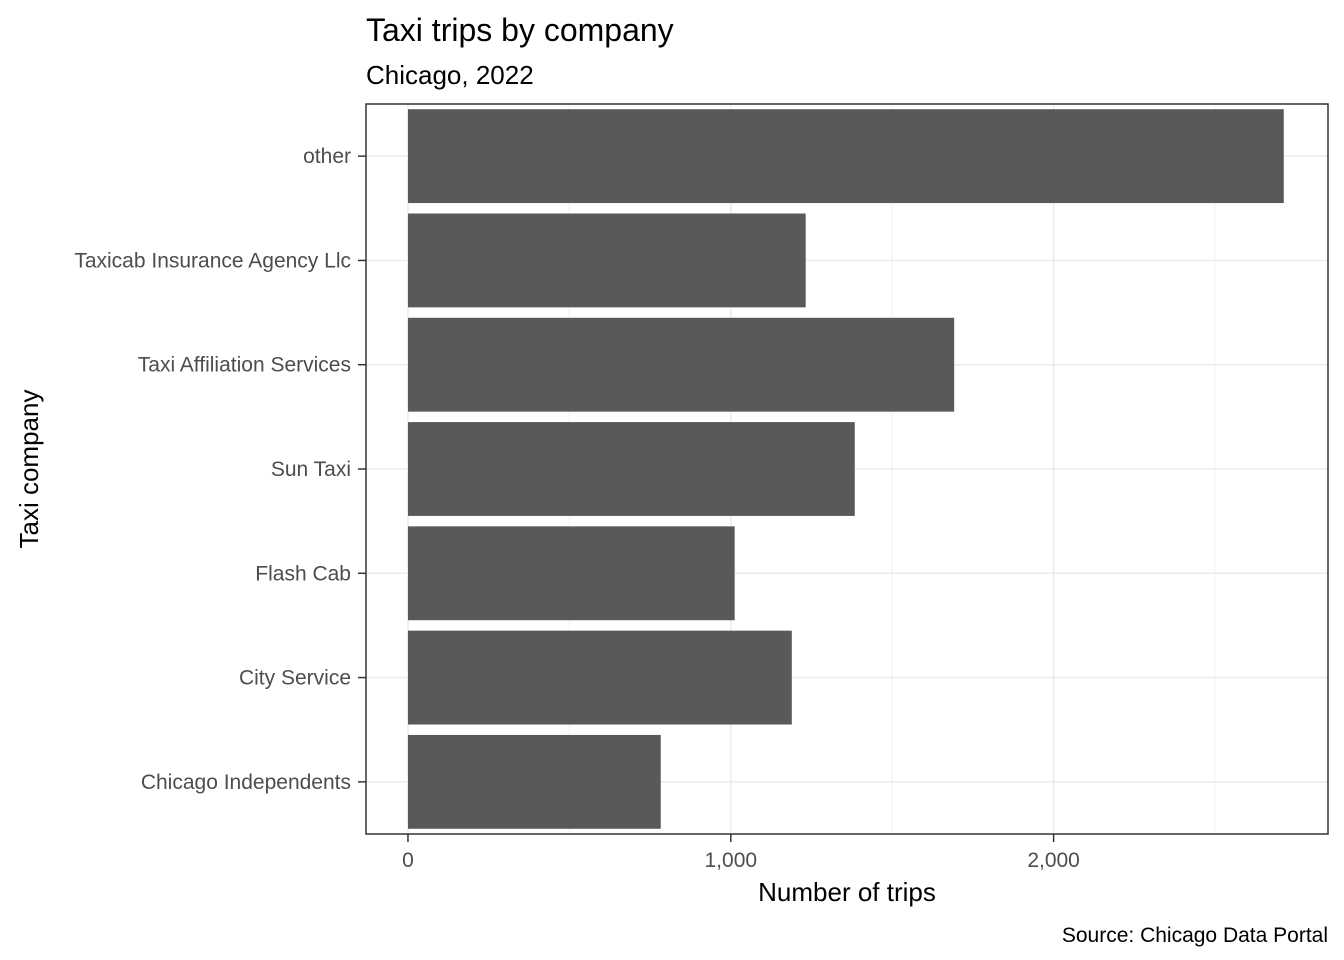  What do you see at coordinates (311, 469) in the screenshot?
I see `y-tick-label: Sun Taxi` at bounding box center [311, 469].